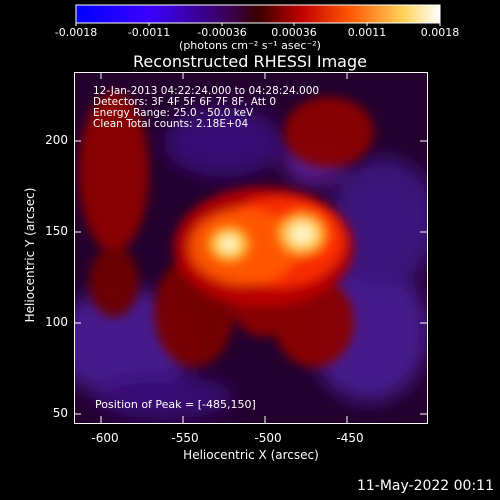 This screenshot has height=500, width=500. I want to click on flare-sources, so click(267, 237).